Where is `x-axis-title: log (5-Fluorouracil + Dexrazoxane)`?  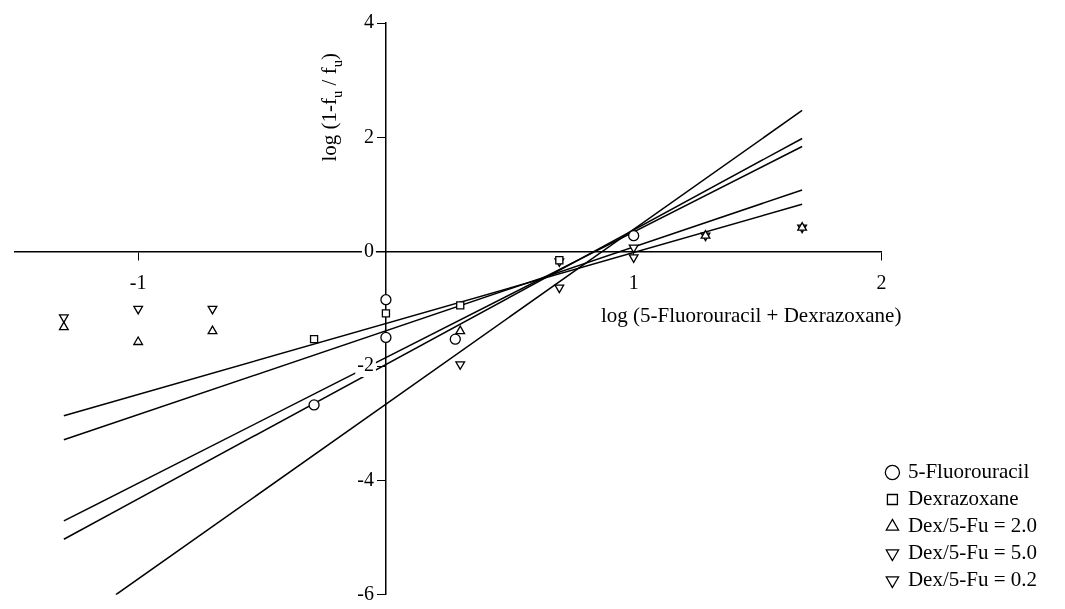
x-axis-title: log (5-Fluorouracil + Dexrazoxane) is located at coordinates (751, 314).